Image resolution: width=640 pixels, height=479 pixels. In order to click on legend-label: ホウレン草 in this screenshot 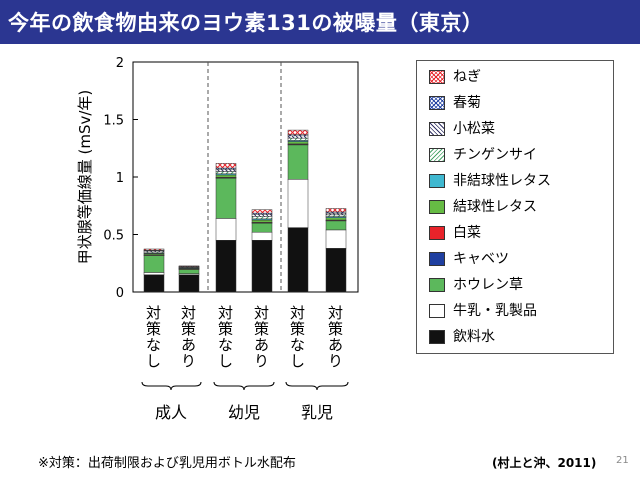, I will do `click(488, 285)`.